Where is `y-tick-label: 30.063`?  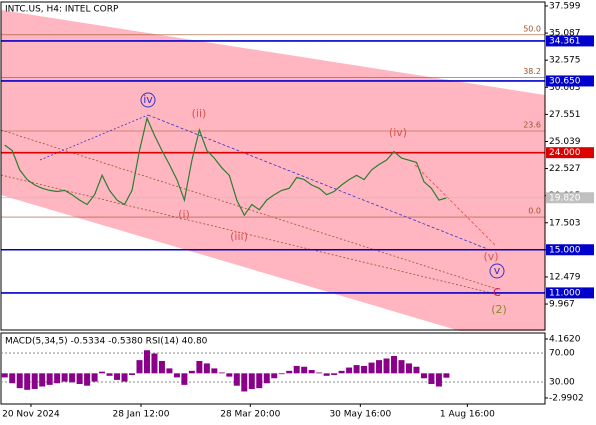
y-tick-label: 30.063 is located at coordinates (565, 88).